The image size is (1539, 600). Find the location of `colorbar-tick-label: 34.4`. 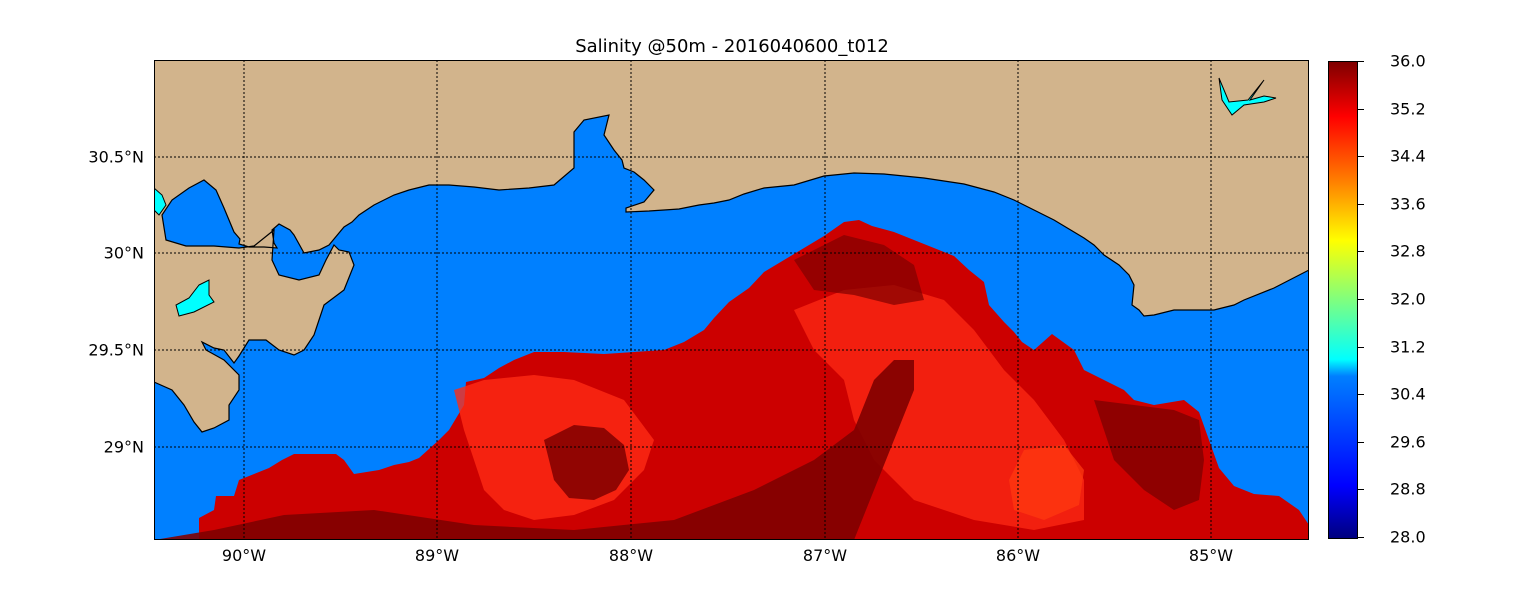

colorbar-tick-label: 34.4 is located at coordinates (1408, 156).